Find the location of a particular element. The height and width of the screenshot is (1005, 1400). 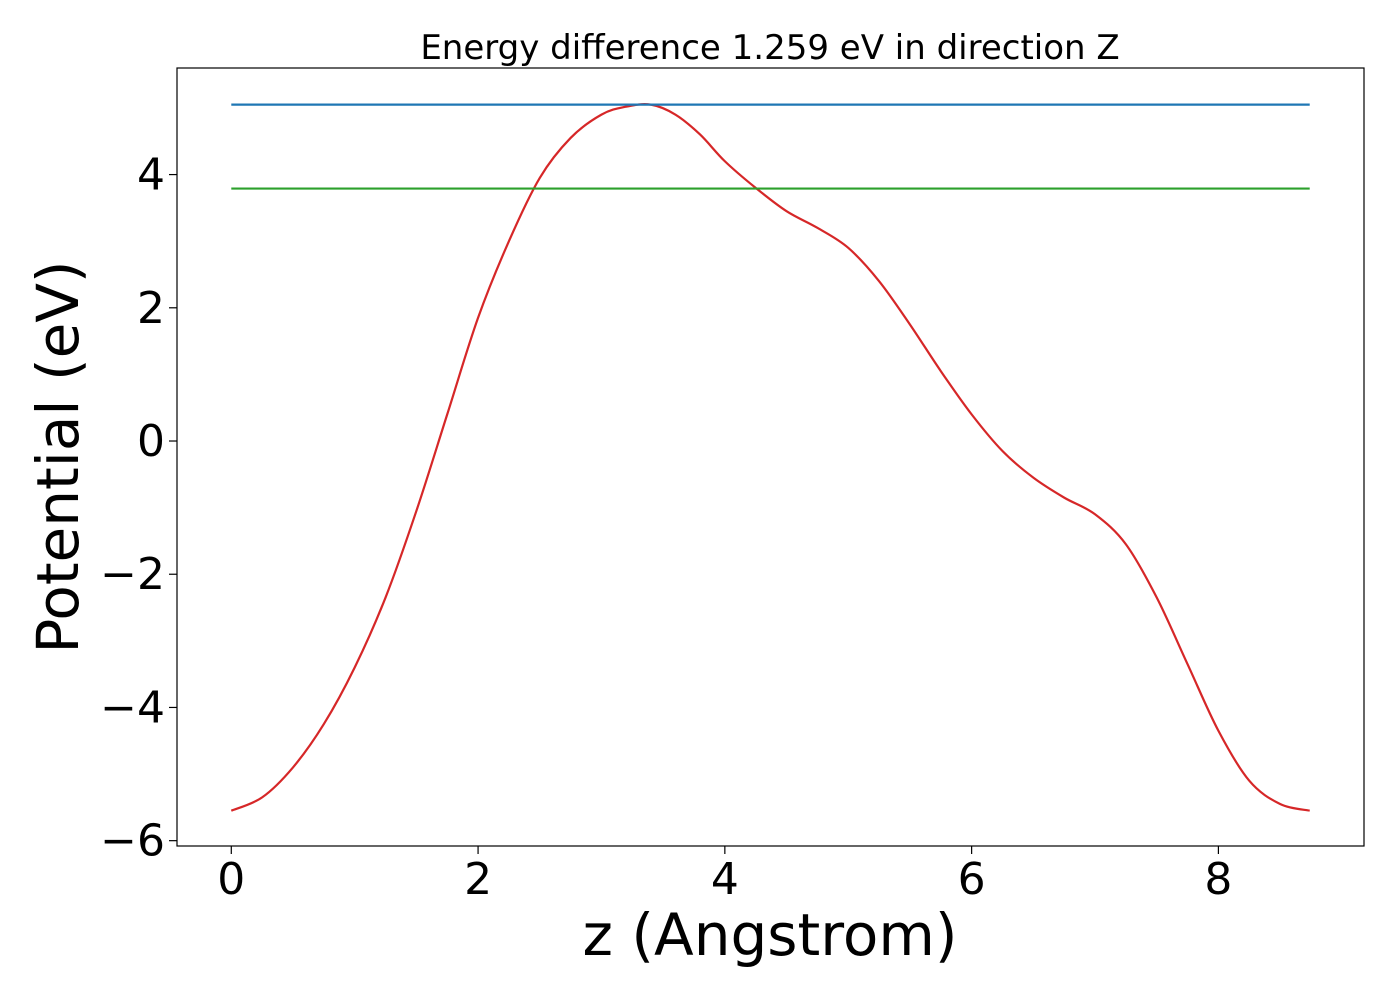

y-tick-label: 0 is located at coordinates (151, 441).